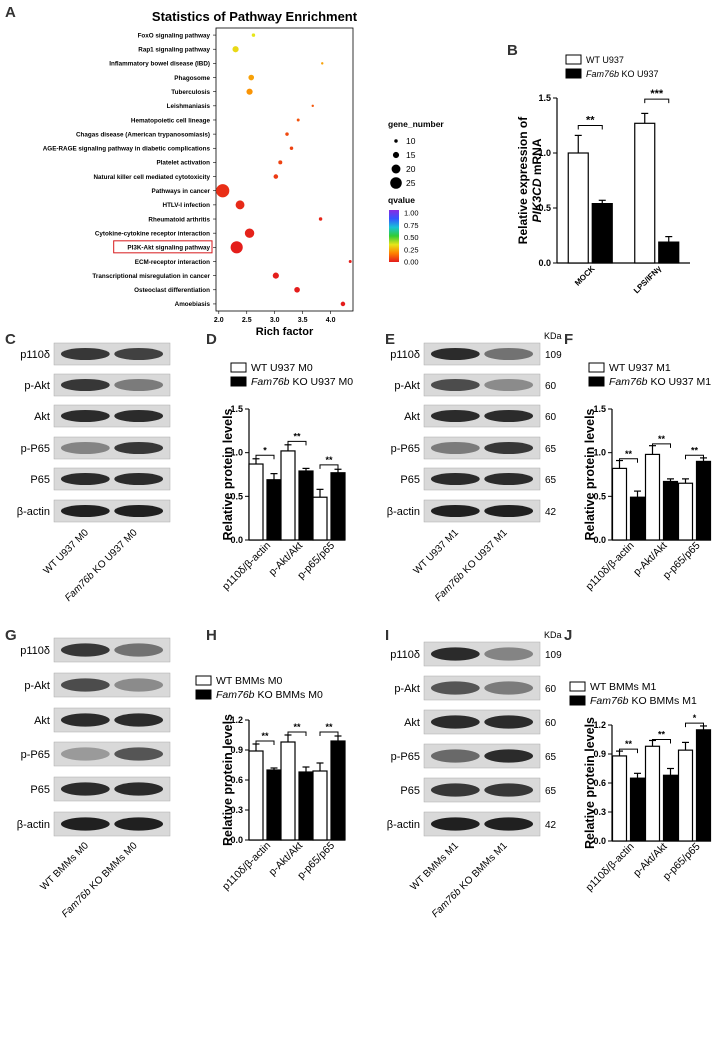 This screenshot has height=1063, width=722. What do you see at coordinates (411, 183) in the screenshot?
I see `size-legend-label: 25` at bounding box center [411, 183].